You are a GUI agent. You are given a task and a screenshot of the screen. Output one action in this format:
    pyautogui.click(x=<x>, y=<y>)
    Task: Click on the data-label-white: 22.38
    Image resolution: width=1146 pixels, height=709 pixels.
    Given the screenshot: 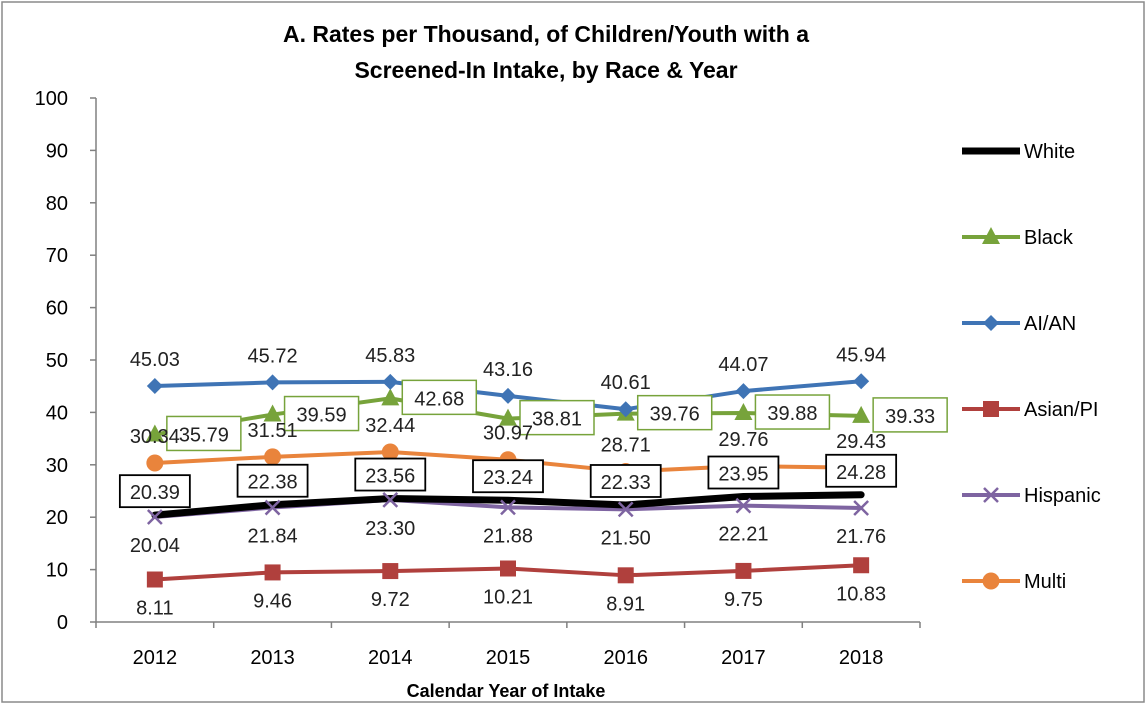 What is the action you would take?
    pyautogui.click(x=273, y=483)
    